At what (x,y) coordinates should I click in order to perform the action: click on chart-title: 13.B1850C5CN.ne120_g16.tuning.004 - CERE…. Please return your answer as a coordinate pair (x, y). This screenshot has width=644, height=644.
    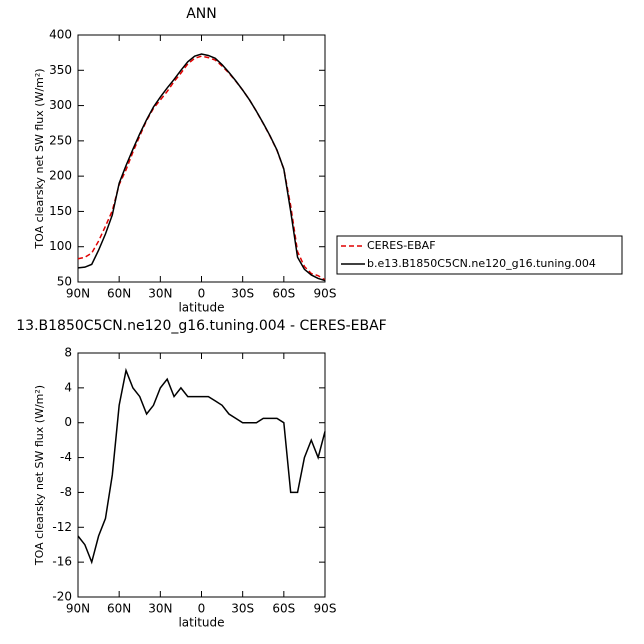
    Looking at the image, I should click on (201, 326).